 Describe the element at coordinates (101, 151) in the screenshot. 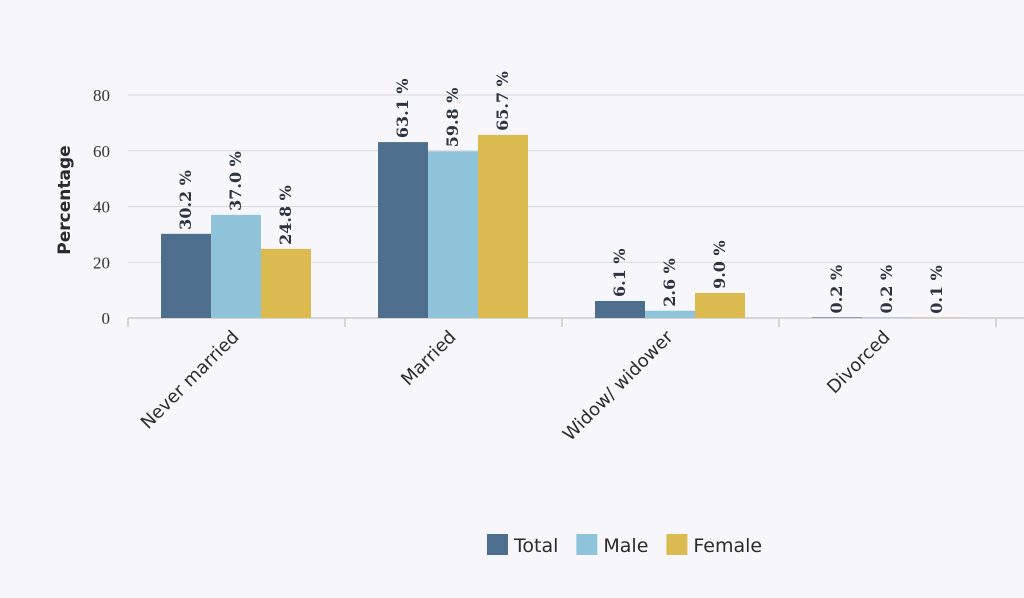

I see `y-tick-label: 60` at that location.